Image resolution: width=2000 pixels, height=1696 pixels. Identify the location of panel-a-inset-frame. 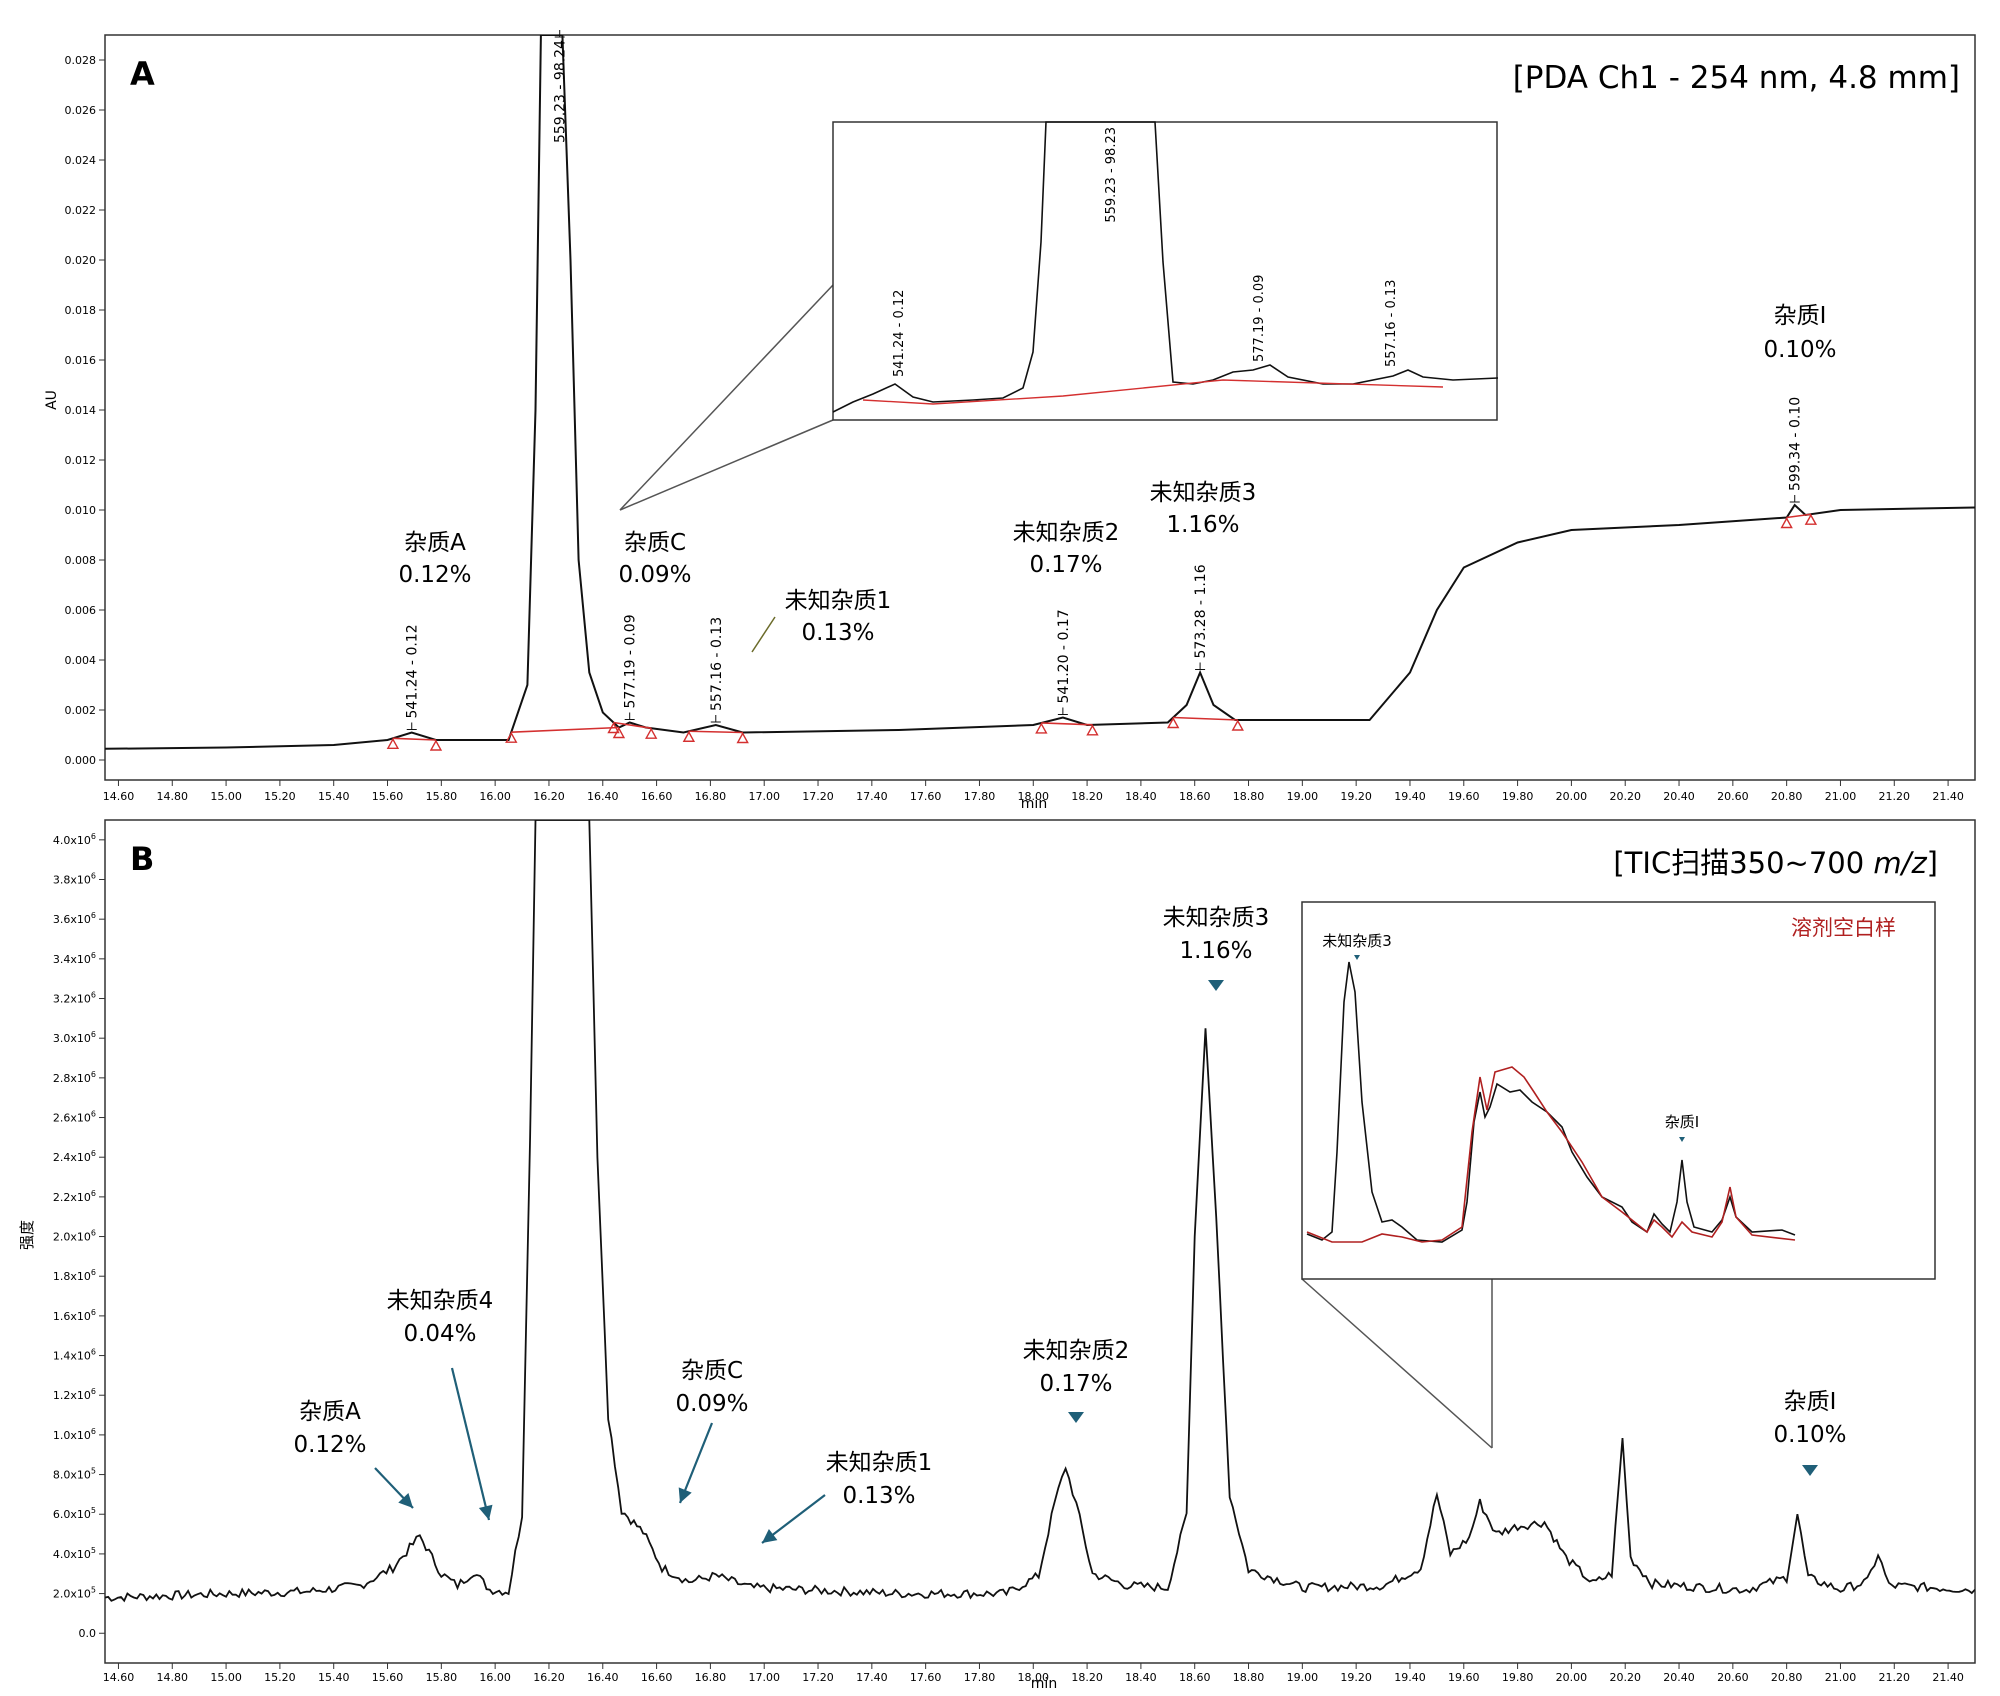
(1165, 271).